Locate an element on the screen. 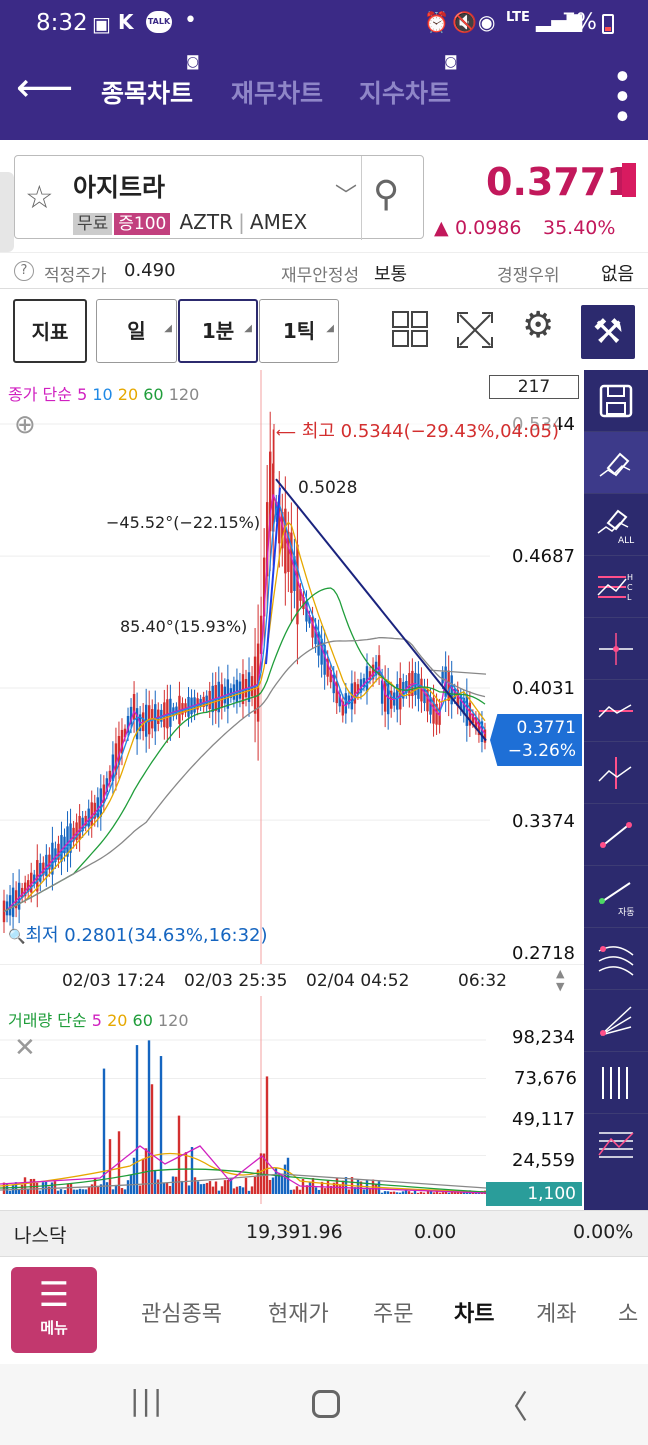 The image size is (648, 1445). back-arrow-icon: ⟵ is located at coordinates (45, 88).